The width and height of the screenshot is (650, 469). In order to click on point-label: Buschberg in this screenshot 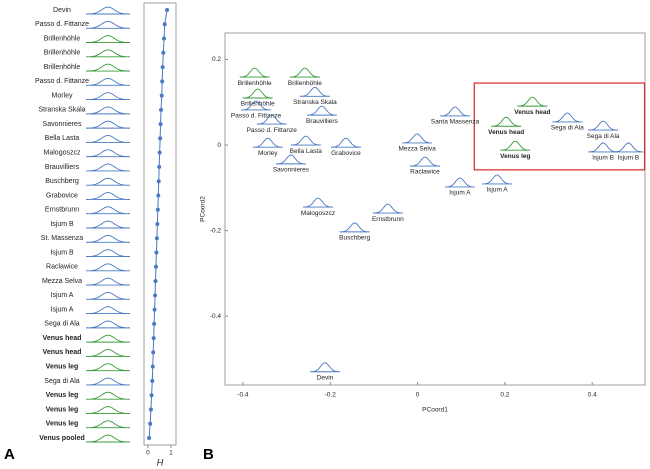, I will do `click(354, 238)`.